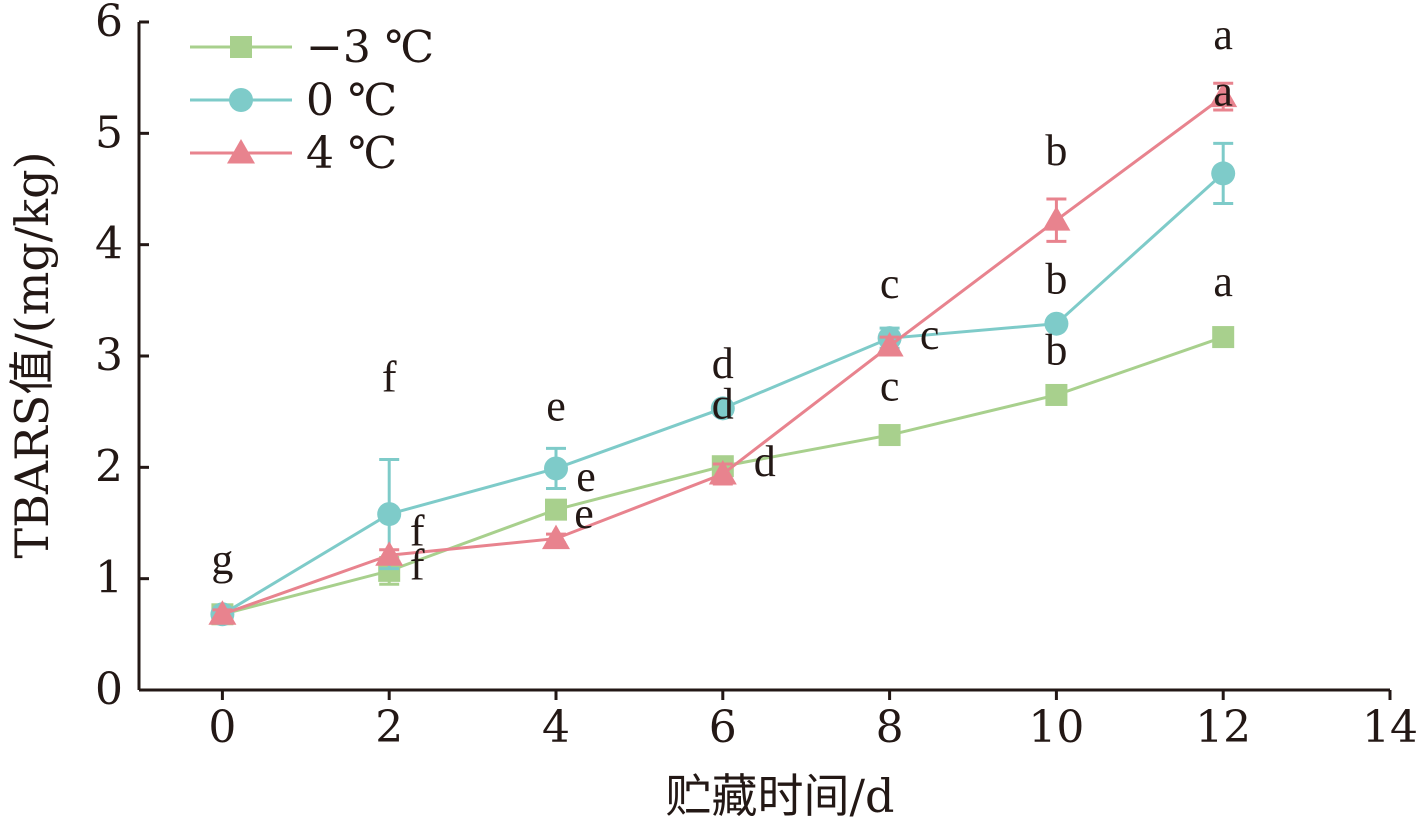 This screenshot has width=1417, height=824. Describe the element at coordinates (723, 727) in the screenshot. I see `x-tick-label: 6` at that location.